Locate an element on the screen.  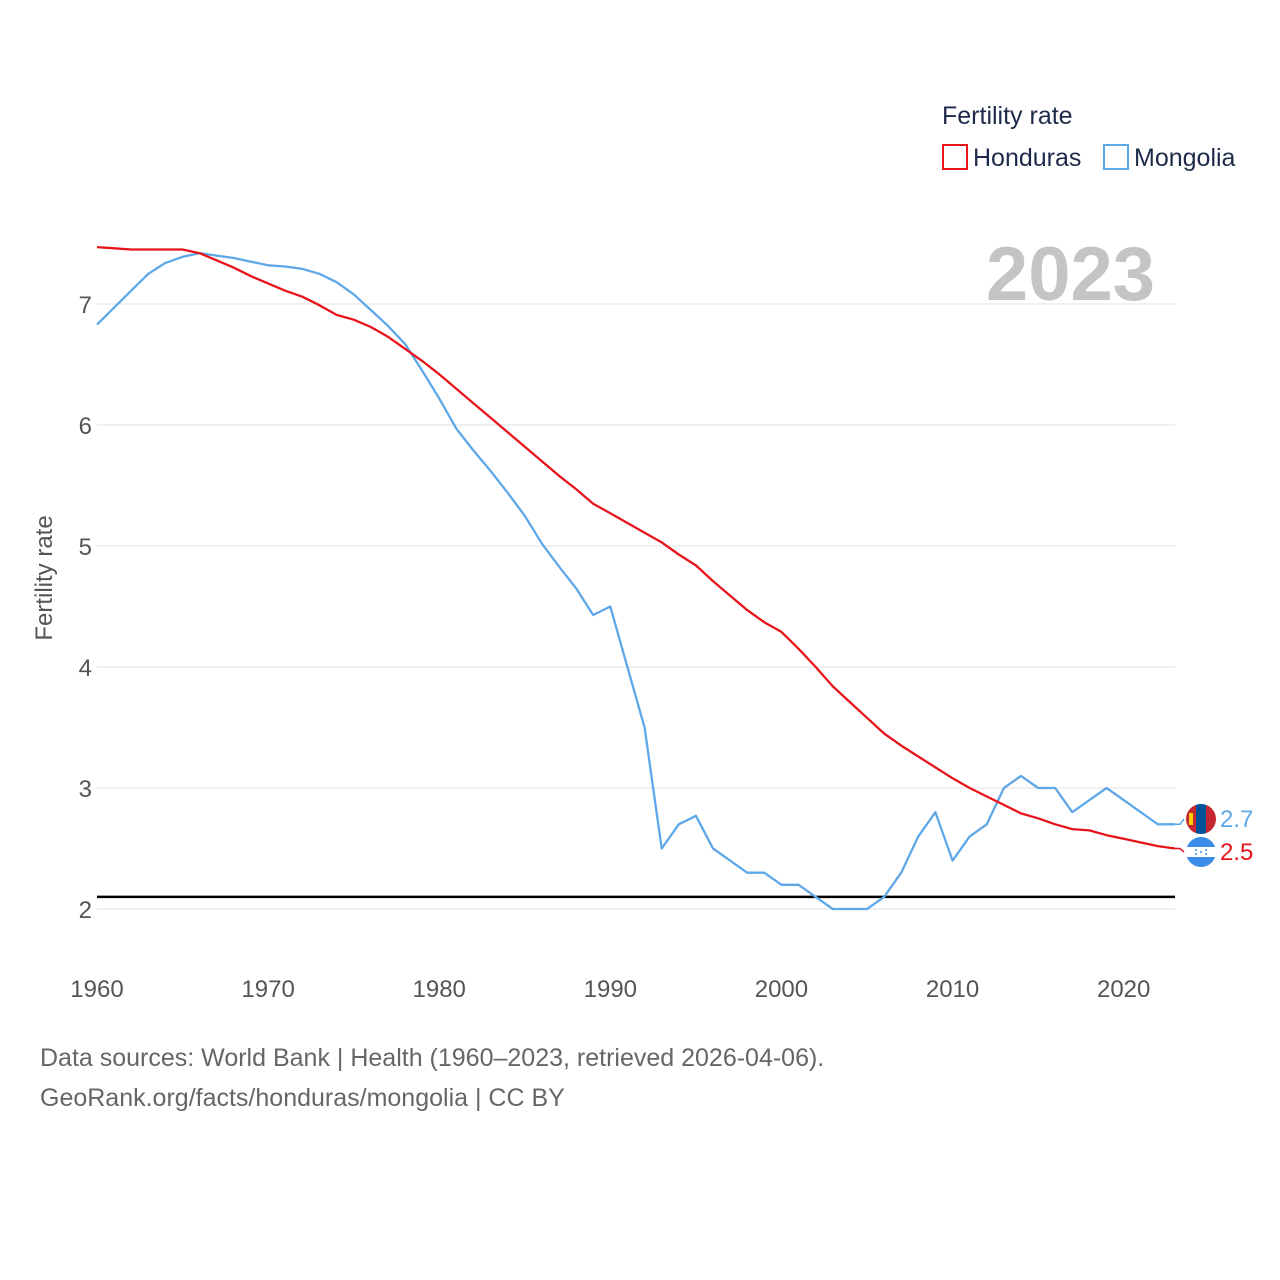
legend-swatch-honduras is located at coordinates (955, 157).